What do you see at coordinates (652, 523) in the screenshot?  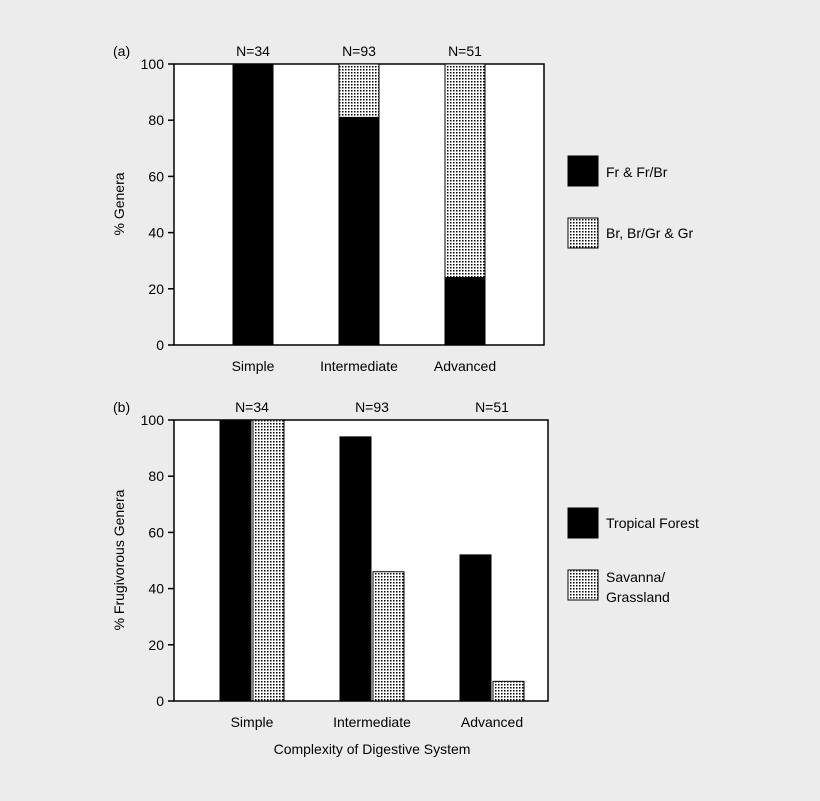 I see `panel-b-legend-label-solid: Tropical Forest` at bounding box center [652, 523].